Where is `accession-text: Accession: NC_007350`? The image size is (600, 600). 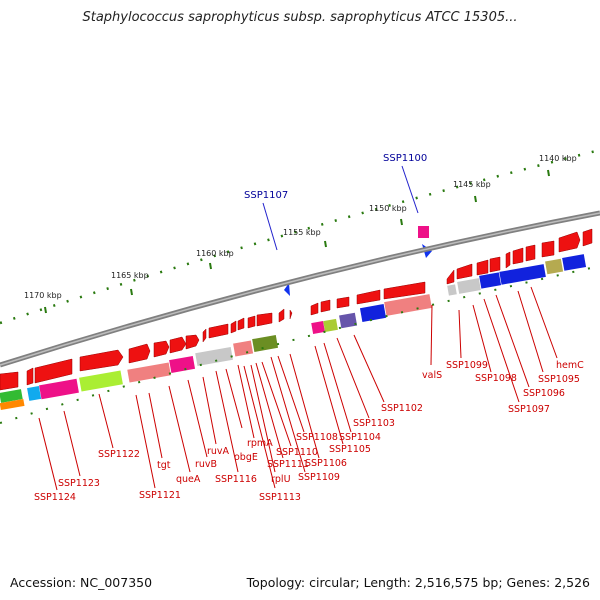 accession-text: Accession: NC_007350 is located at coordinates (81, 582).